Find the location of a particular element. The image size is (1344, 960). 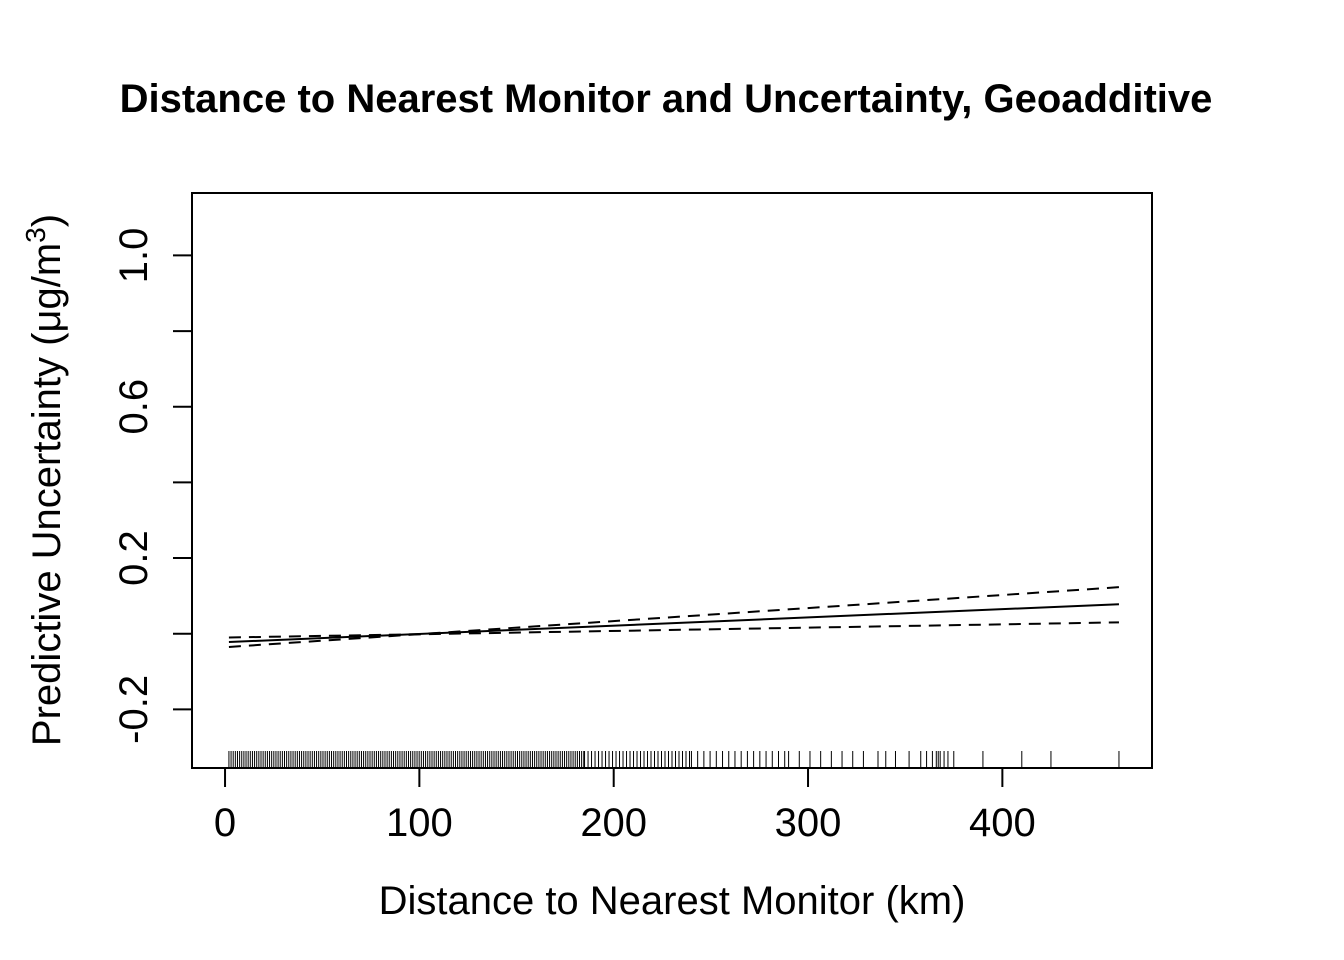

y-axis-label-unit: μg/m is located at coordinates (47, 288).